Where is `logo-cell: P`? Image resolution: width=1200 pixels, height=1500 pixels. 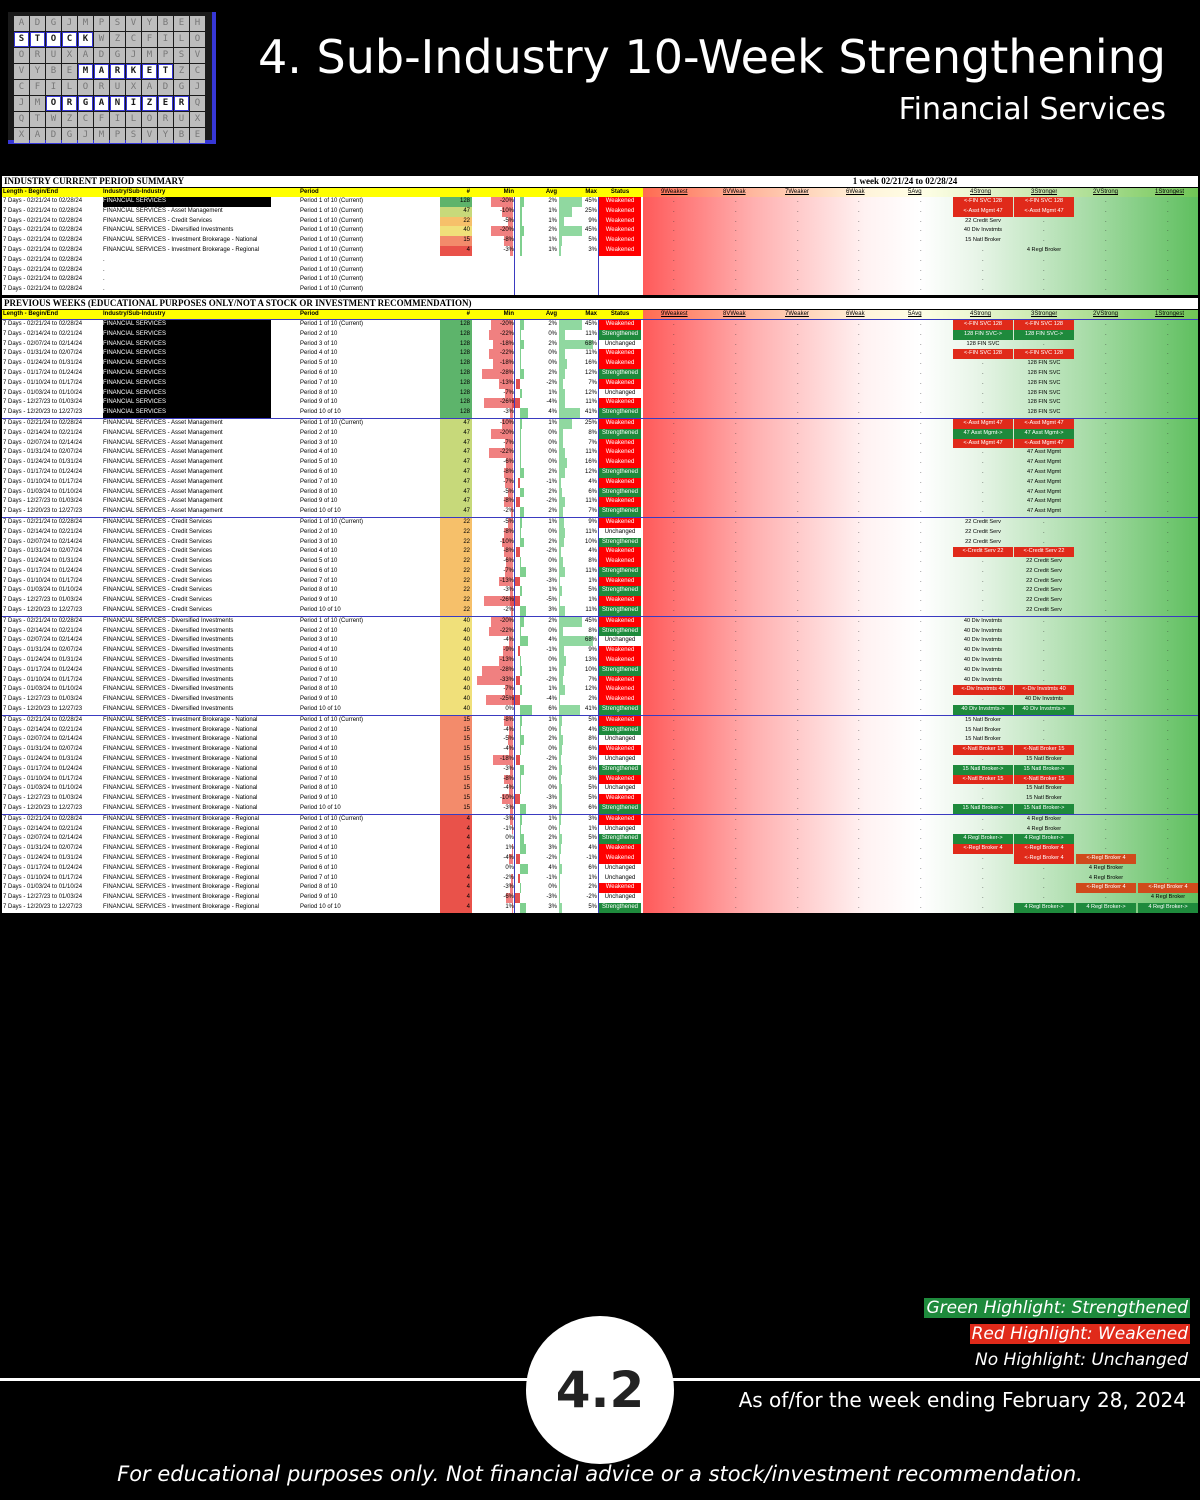 logo-cell: P is located at coordinates (117, 135).